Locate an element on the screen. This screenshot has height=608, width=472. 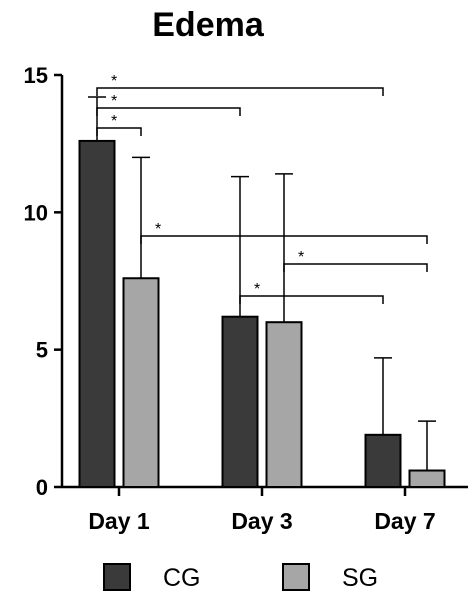
significance-bracket-5: * is located at coordinates (355, 260).